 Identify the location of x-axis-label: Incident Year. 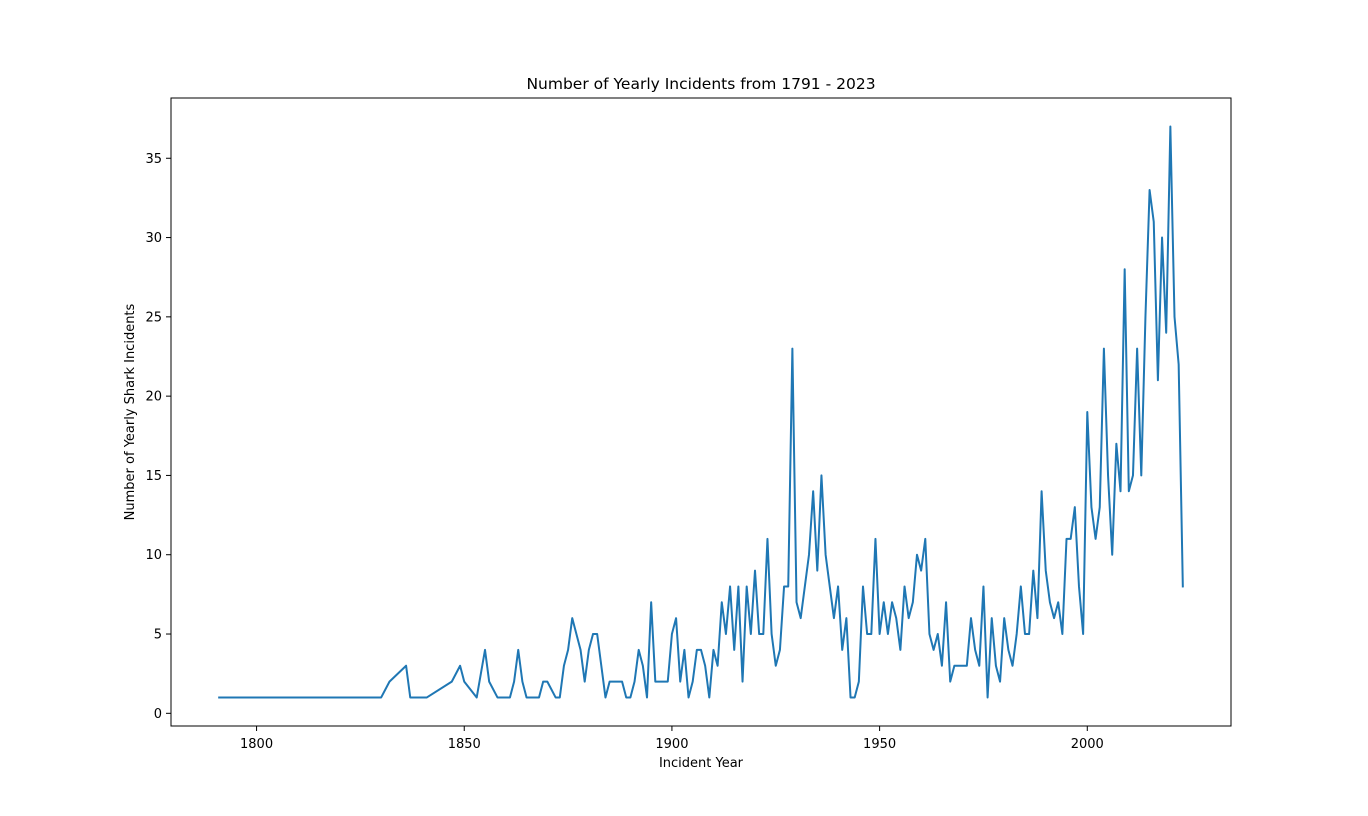
(701, 763).